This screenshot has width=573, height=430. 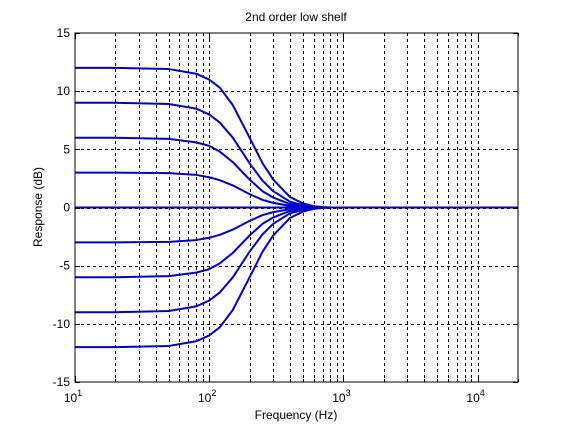 What do you see at coordinates (207, 396) in the screenshot?
I see `x-tick-label: 10²` at bounding box center [207, 396].